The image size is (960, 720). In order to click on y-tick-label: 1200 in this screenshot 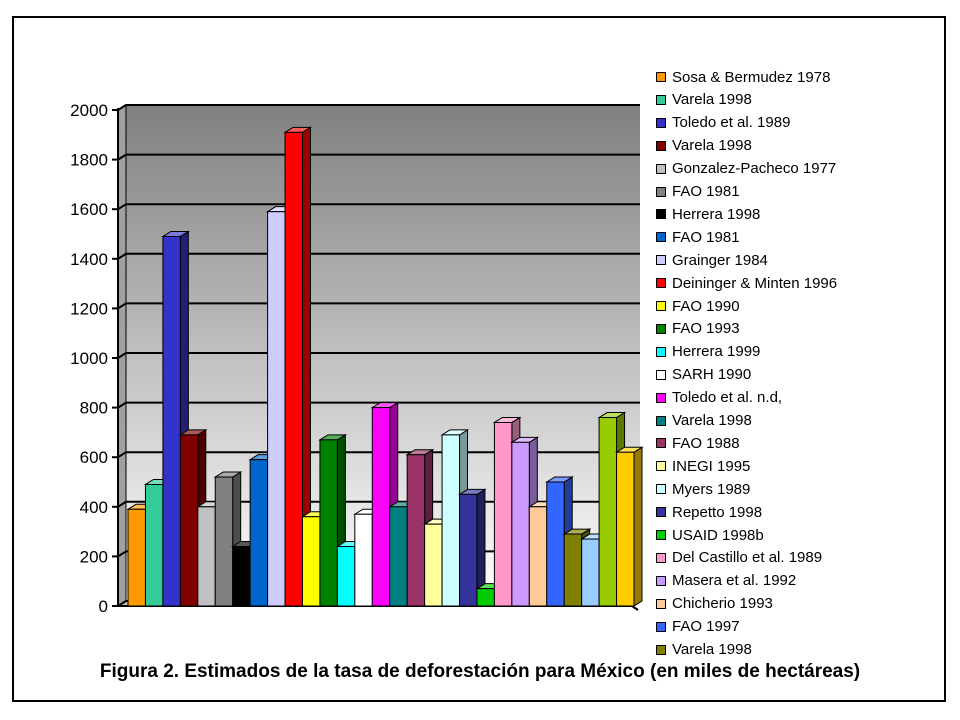, I will do `click(89, 308)`.